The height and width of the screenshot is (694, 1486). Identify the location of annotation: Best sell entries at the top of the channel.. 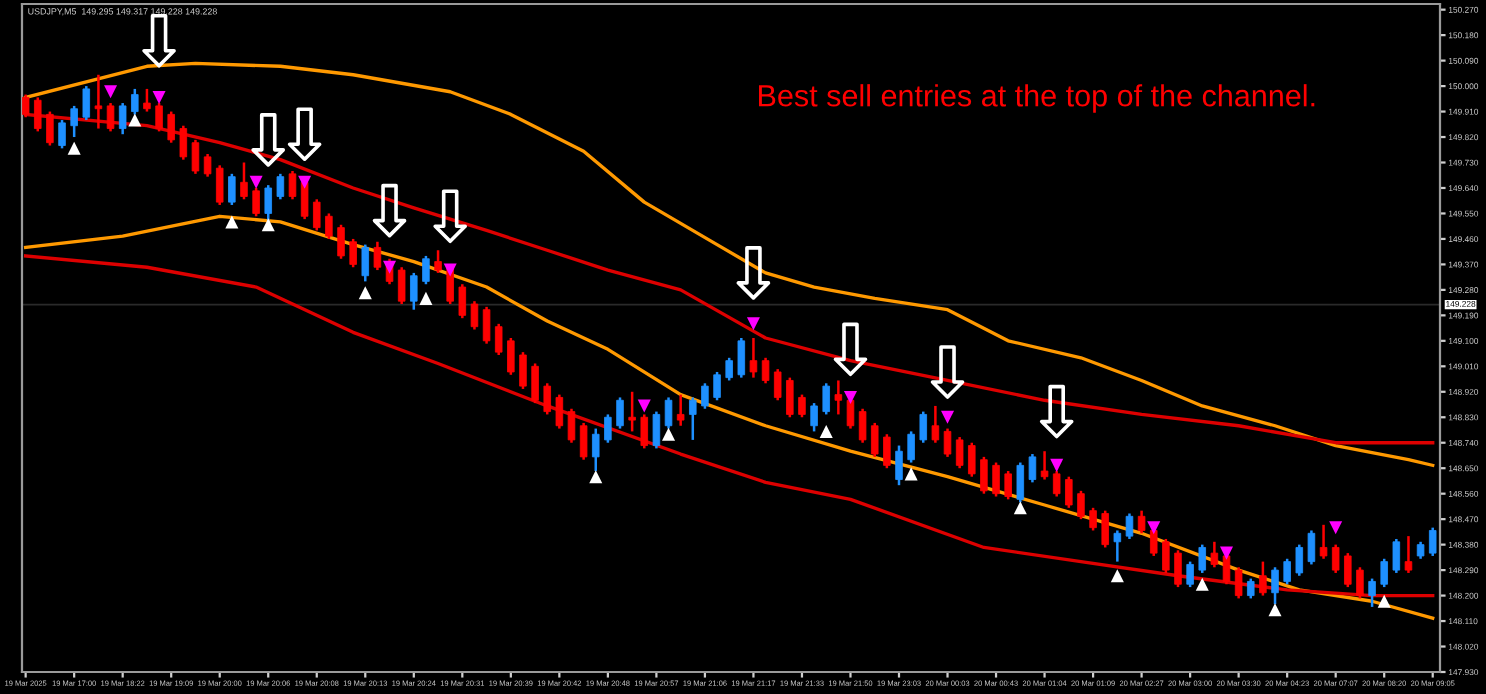
(1037, 98).